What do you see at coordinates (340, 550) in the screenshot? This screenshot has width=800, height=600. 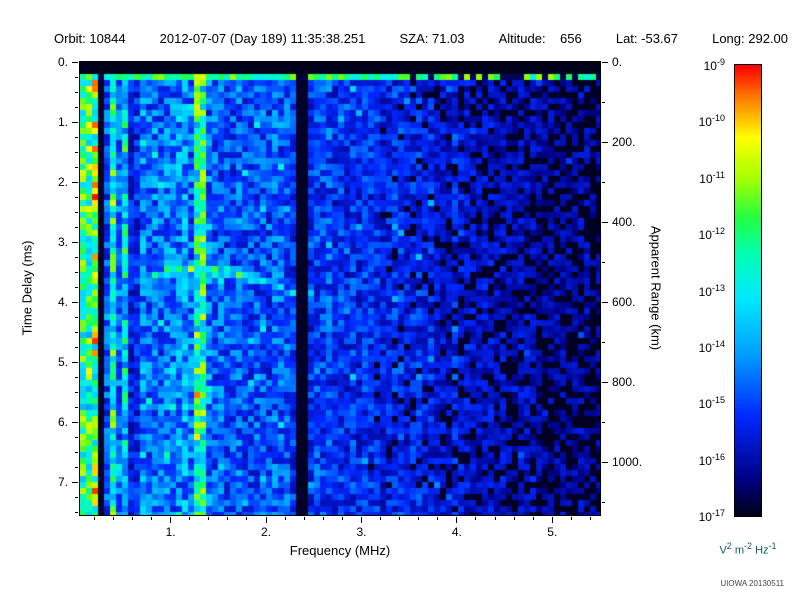 I see `x-axis-title: Frequency (MHz)` at bounding box center [340, 550].